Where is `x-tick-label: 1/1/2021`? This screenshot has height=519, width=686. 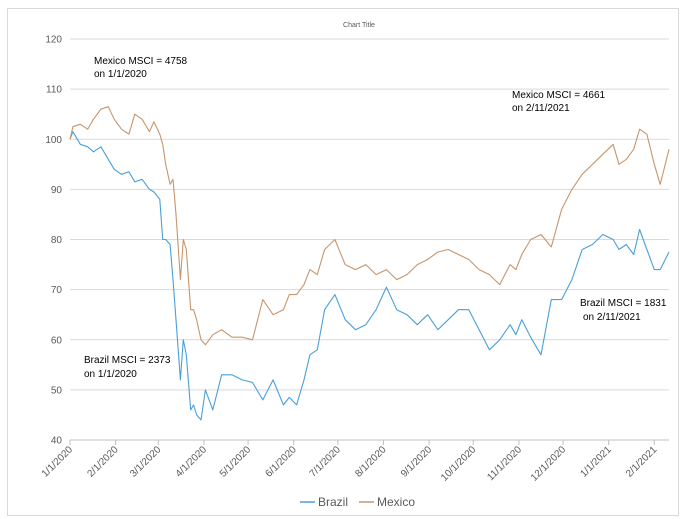 x-tick-label: 1/1/2021 is located at coordinates (596, 462).